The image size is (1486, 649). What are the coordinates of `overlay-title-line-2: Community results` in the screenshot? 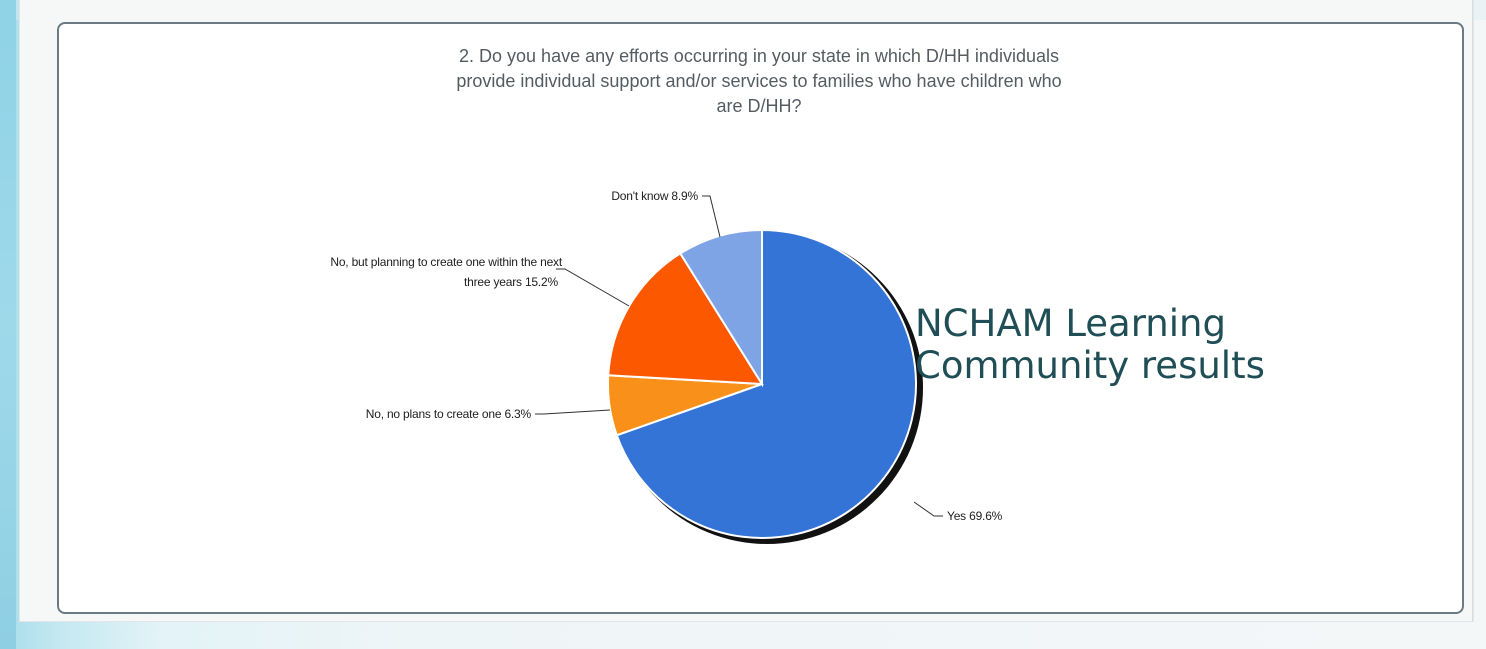 It's located at (1090, 365).